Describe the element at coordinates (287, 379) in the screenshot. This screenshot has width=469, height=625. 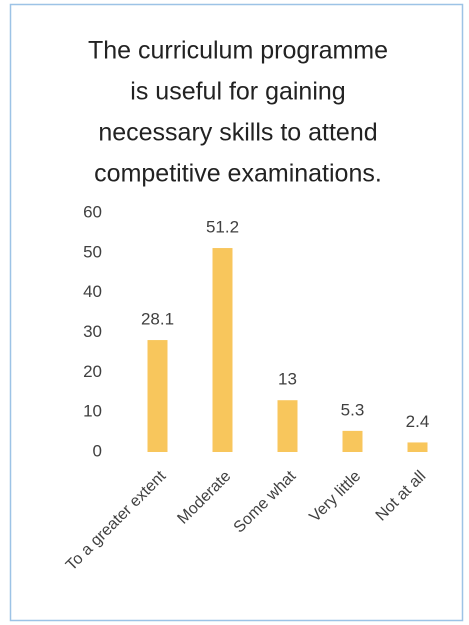
I see `value-label: 13` at that location.